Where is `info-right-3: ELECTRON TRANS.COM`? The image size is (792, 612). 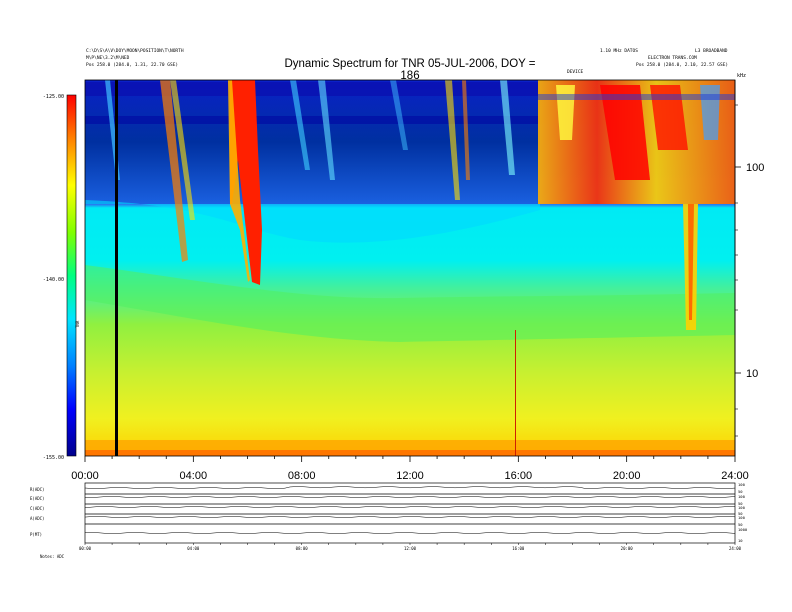 info-right-3: ELECTRON TRANS.COM is located at coordinates (672, 58).